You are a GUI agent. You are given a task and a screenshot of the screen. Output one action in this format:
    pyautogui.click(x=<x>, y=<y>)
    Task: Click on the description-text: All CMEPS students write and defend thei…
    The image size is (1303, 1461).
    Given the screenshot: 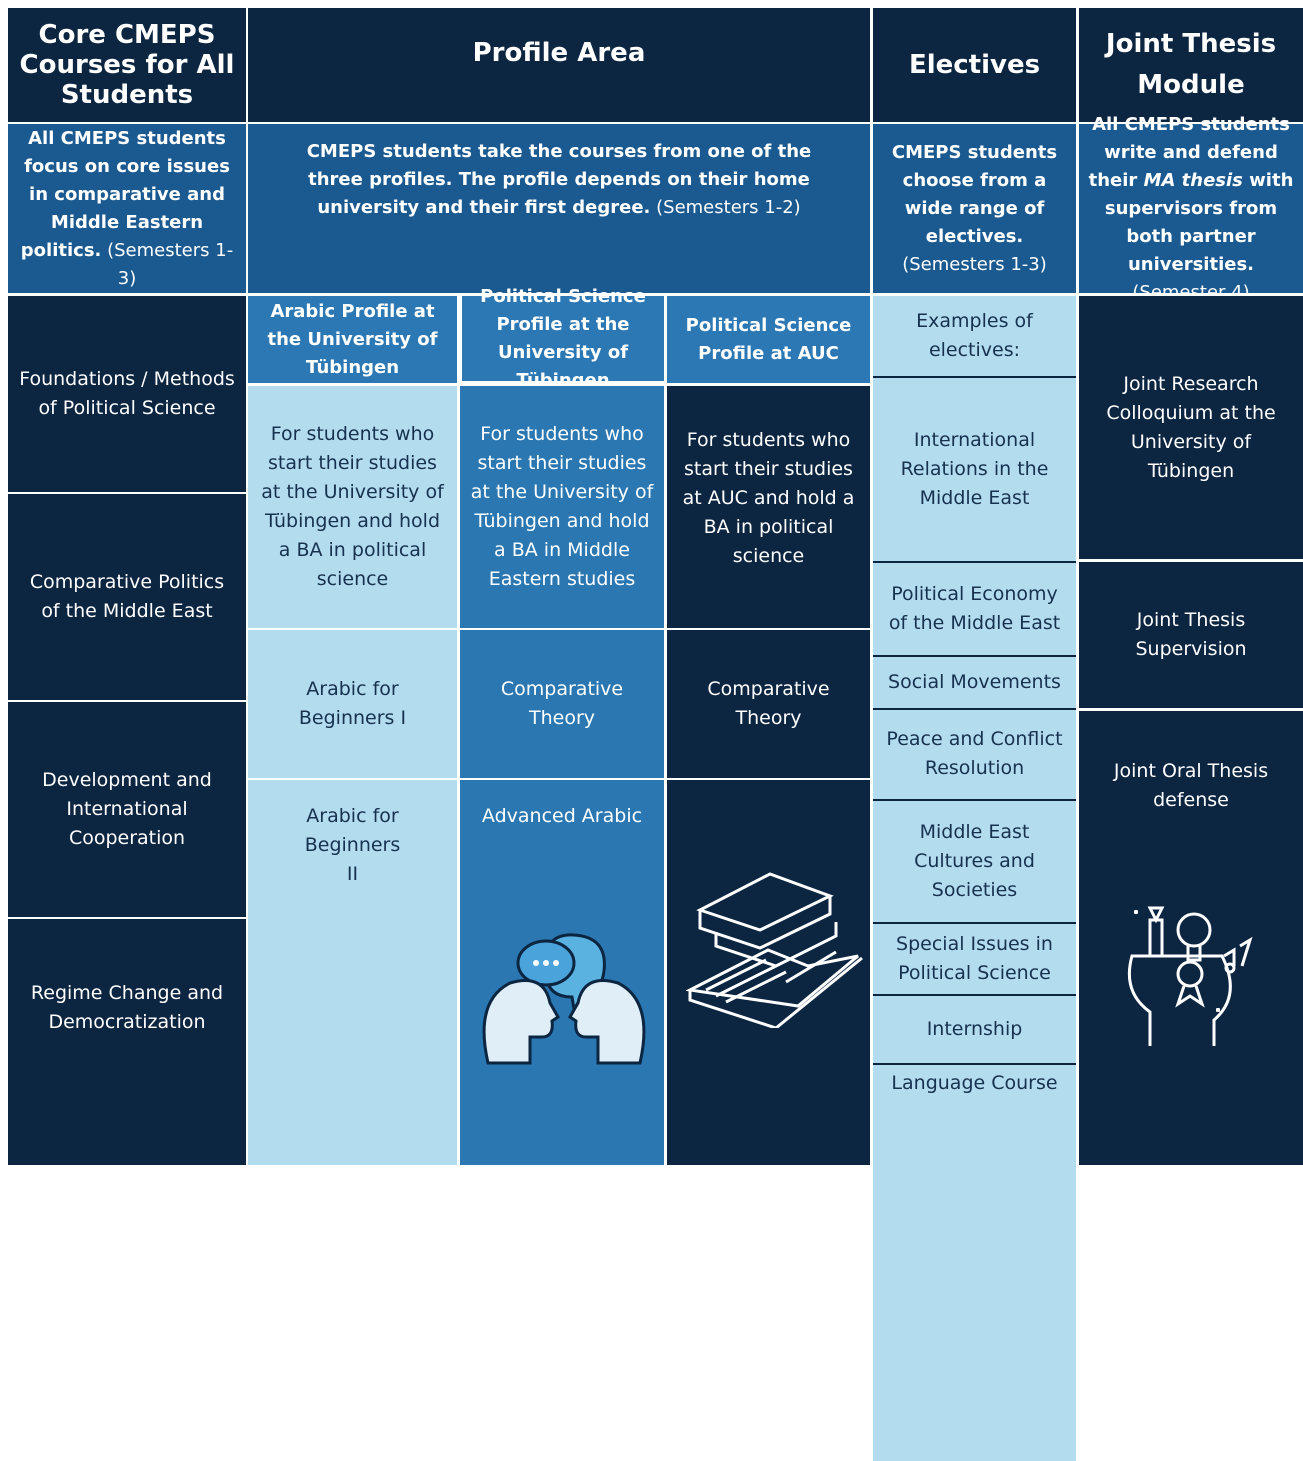 What is the action you would take?
    pyautogui.click(x=1189, y=152)
    